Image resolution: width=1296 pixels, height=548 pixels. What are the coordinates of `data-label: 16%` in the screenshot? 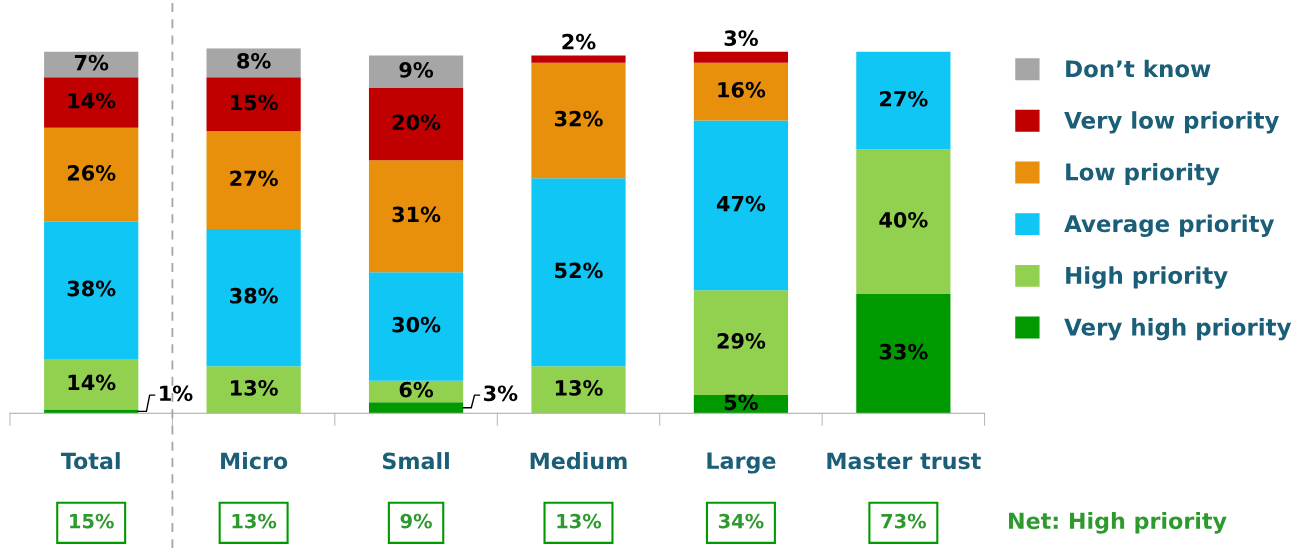 It's located at (742, 89).